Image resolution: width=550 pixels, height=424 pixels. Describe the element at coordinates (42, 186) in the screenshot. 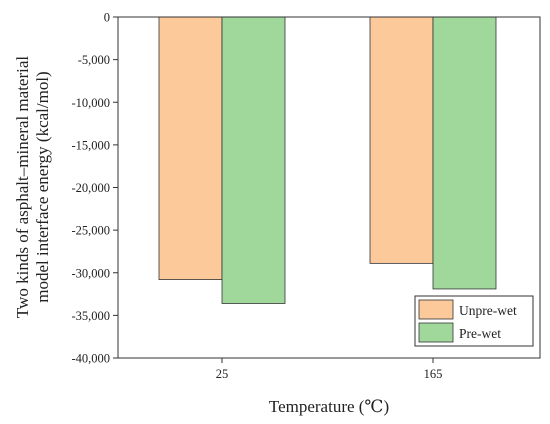

I see `y-axis-title-line-2: model interface energy (kcal/mol)` at that location.